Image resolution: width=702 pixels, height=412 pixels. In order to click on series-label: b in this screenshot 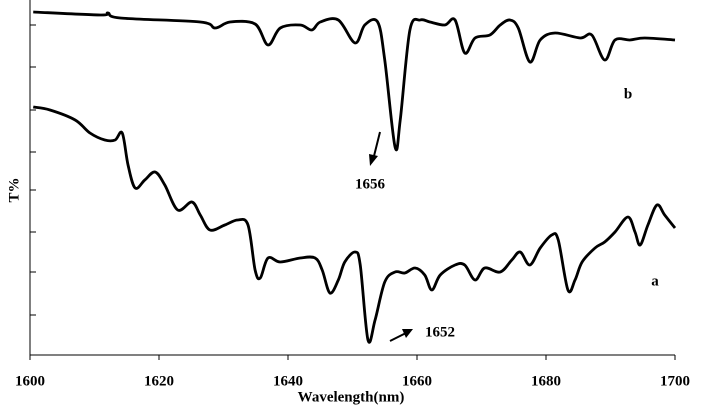, I will do `click(628, 94)`.